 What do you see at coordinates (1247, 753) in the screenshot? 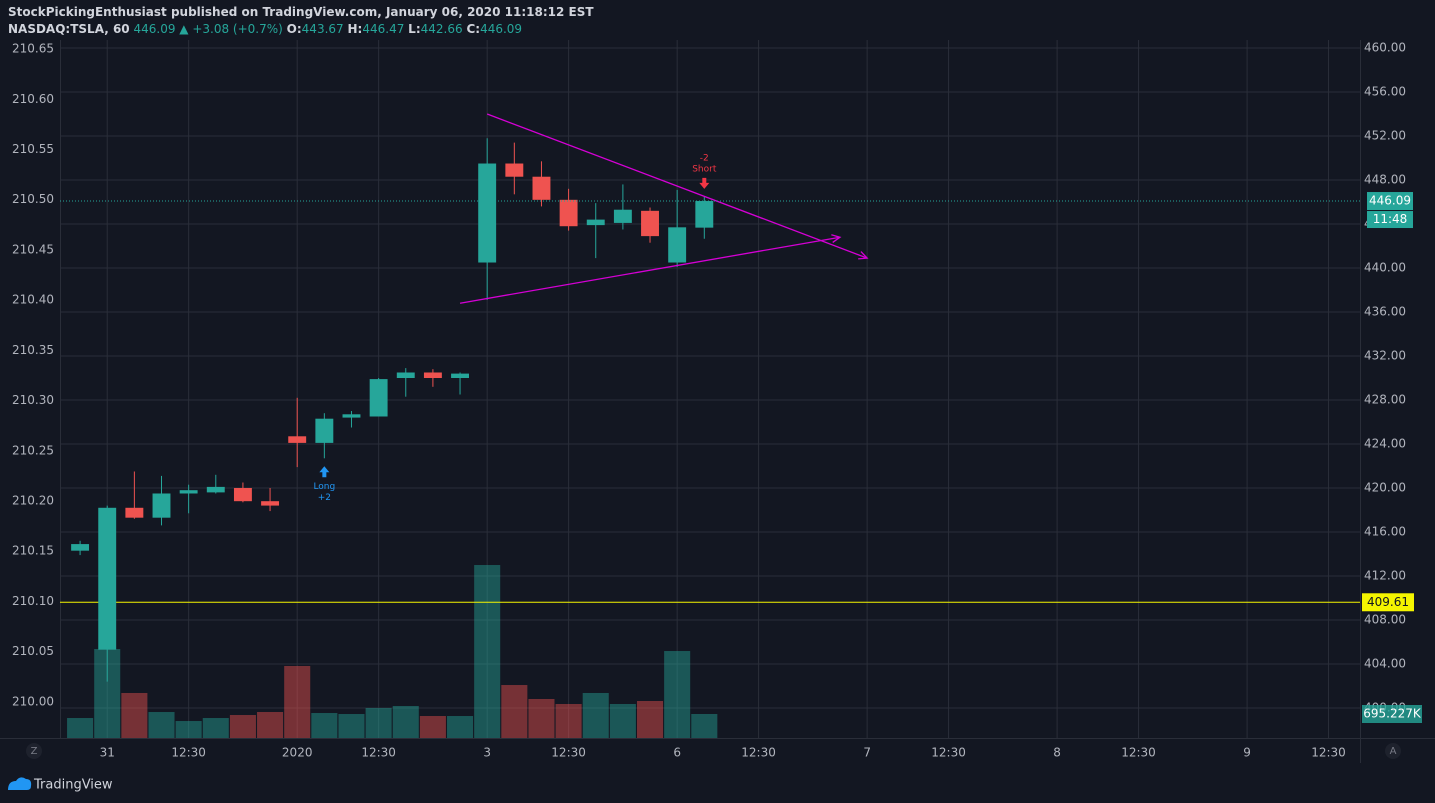
I see `x-tick-label: 9` at bounding box center [1247, 753].